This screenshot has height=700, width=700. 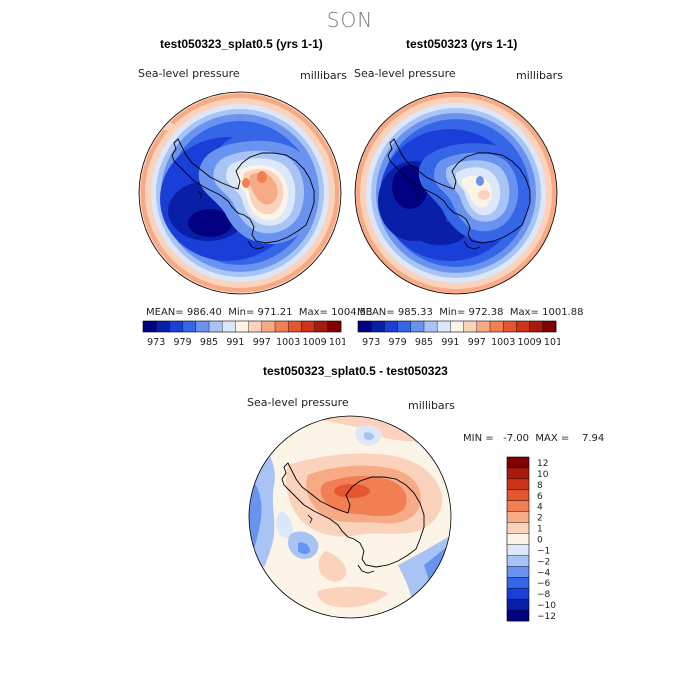 What do you see at coordinates (539, 75) in the screenshot?
I see `right-units-label: millibars` at bounding box center [539, 75].